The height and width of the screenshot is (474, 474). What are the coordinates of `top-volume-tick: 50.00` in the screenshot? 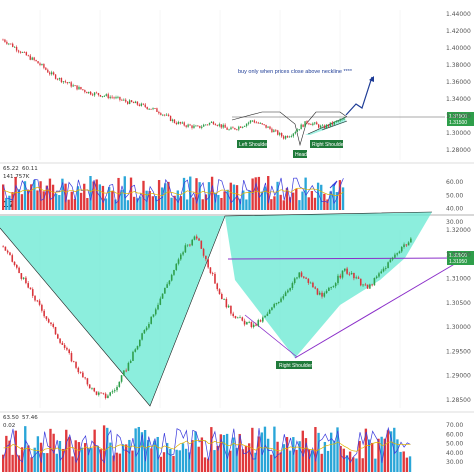 It's located at (454, 195).